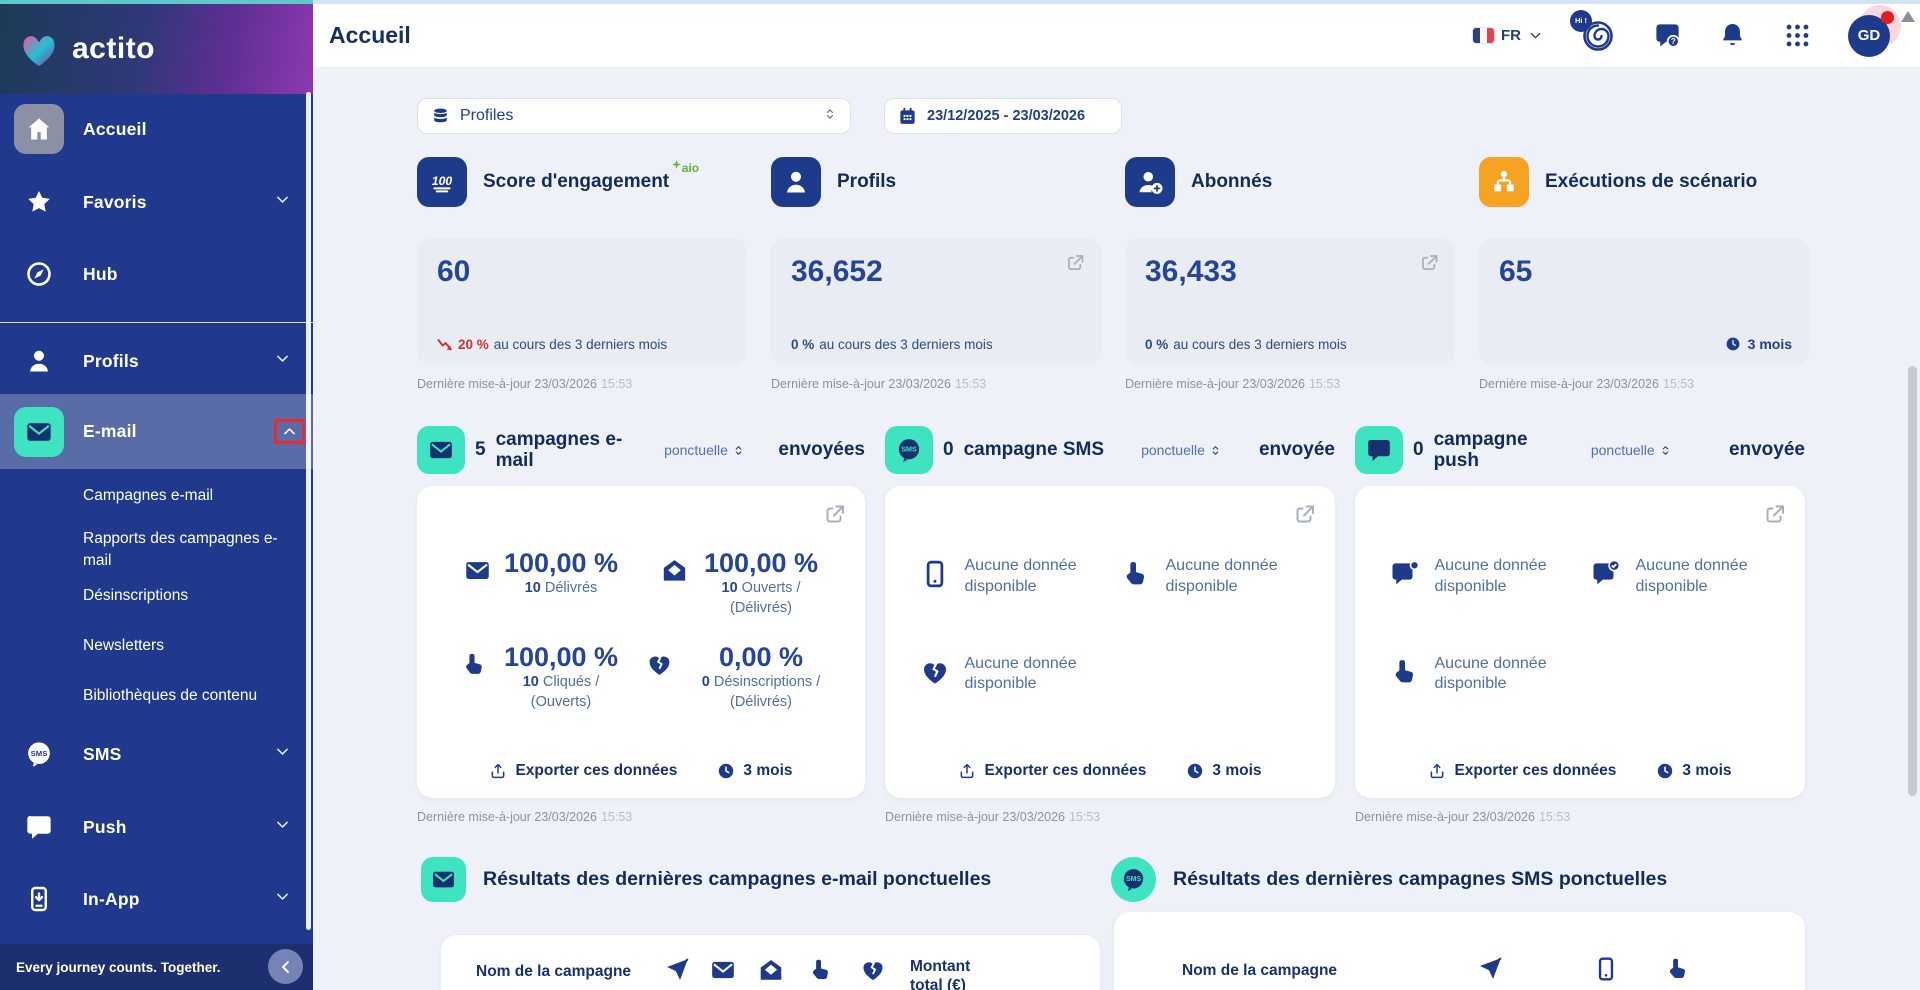 This screenshot has height=990, width=1920. I want to click on clock-icon, so click(1733, 344).